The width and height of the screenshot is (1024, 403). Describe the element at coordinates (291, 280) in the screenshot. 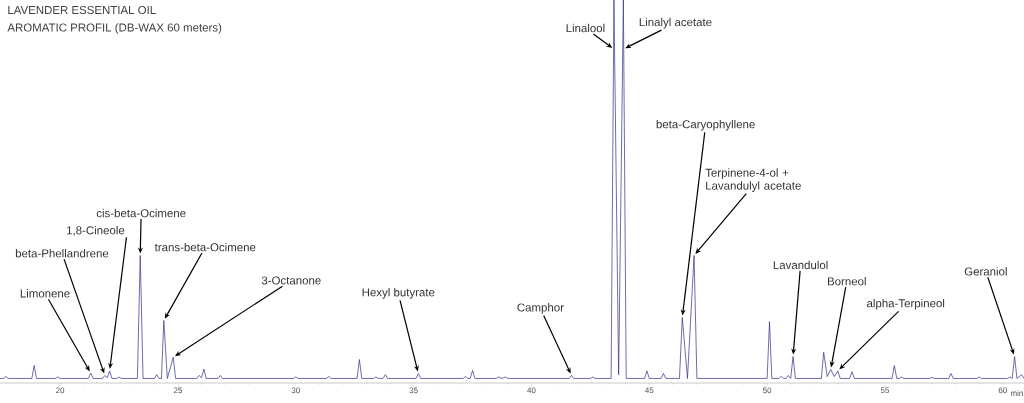

I see `annotation: 3-Octanone` at that location.